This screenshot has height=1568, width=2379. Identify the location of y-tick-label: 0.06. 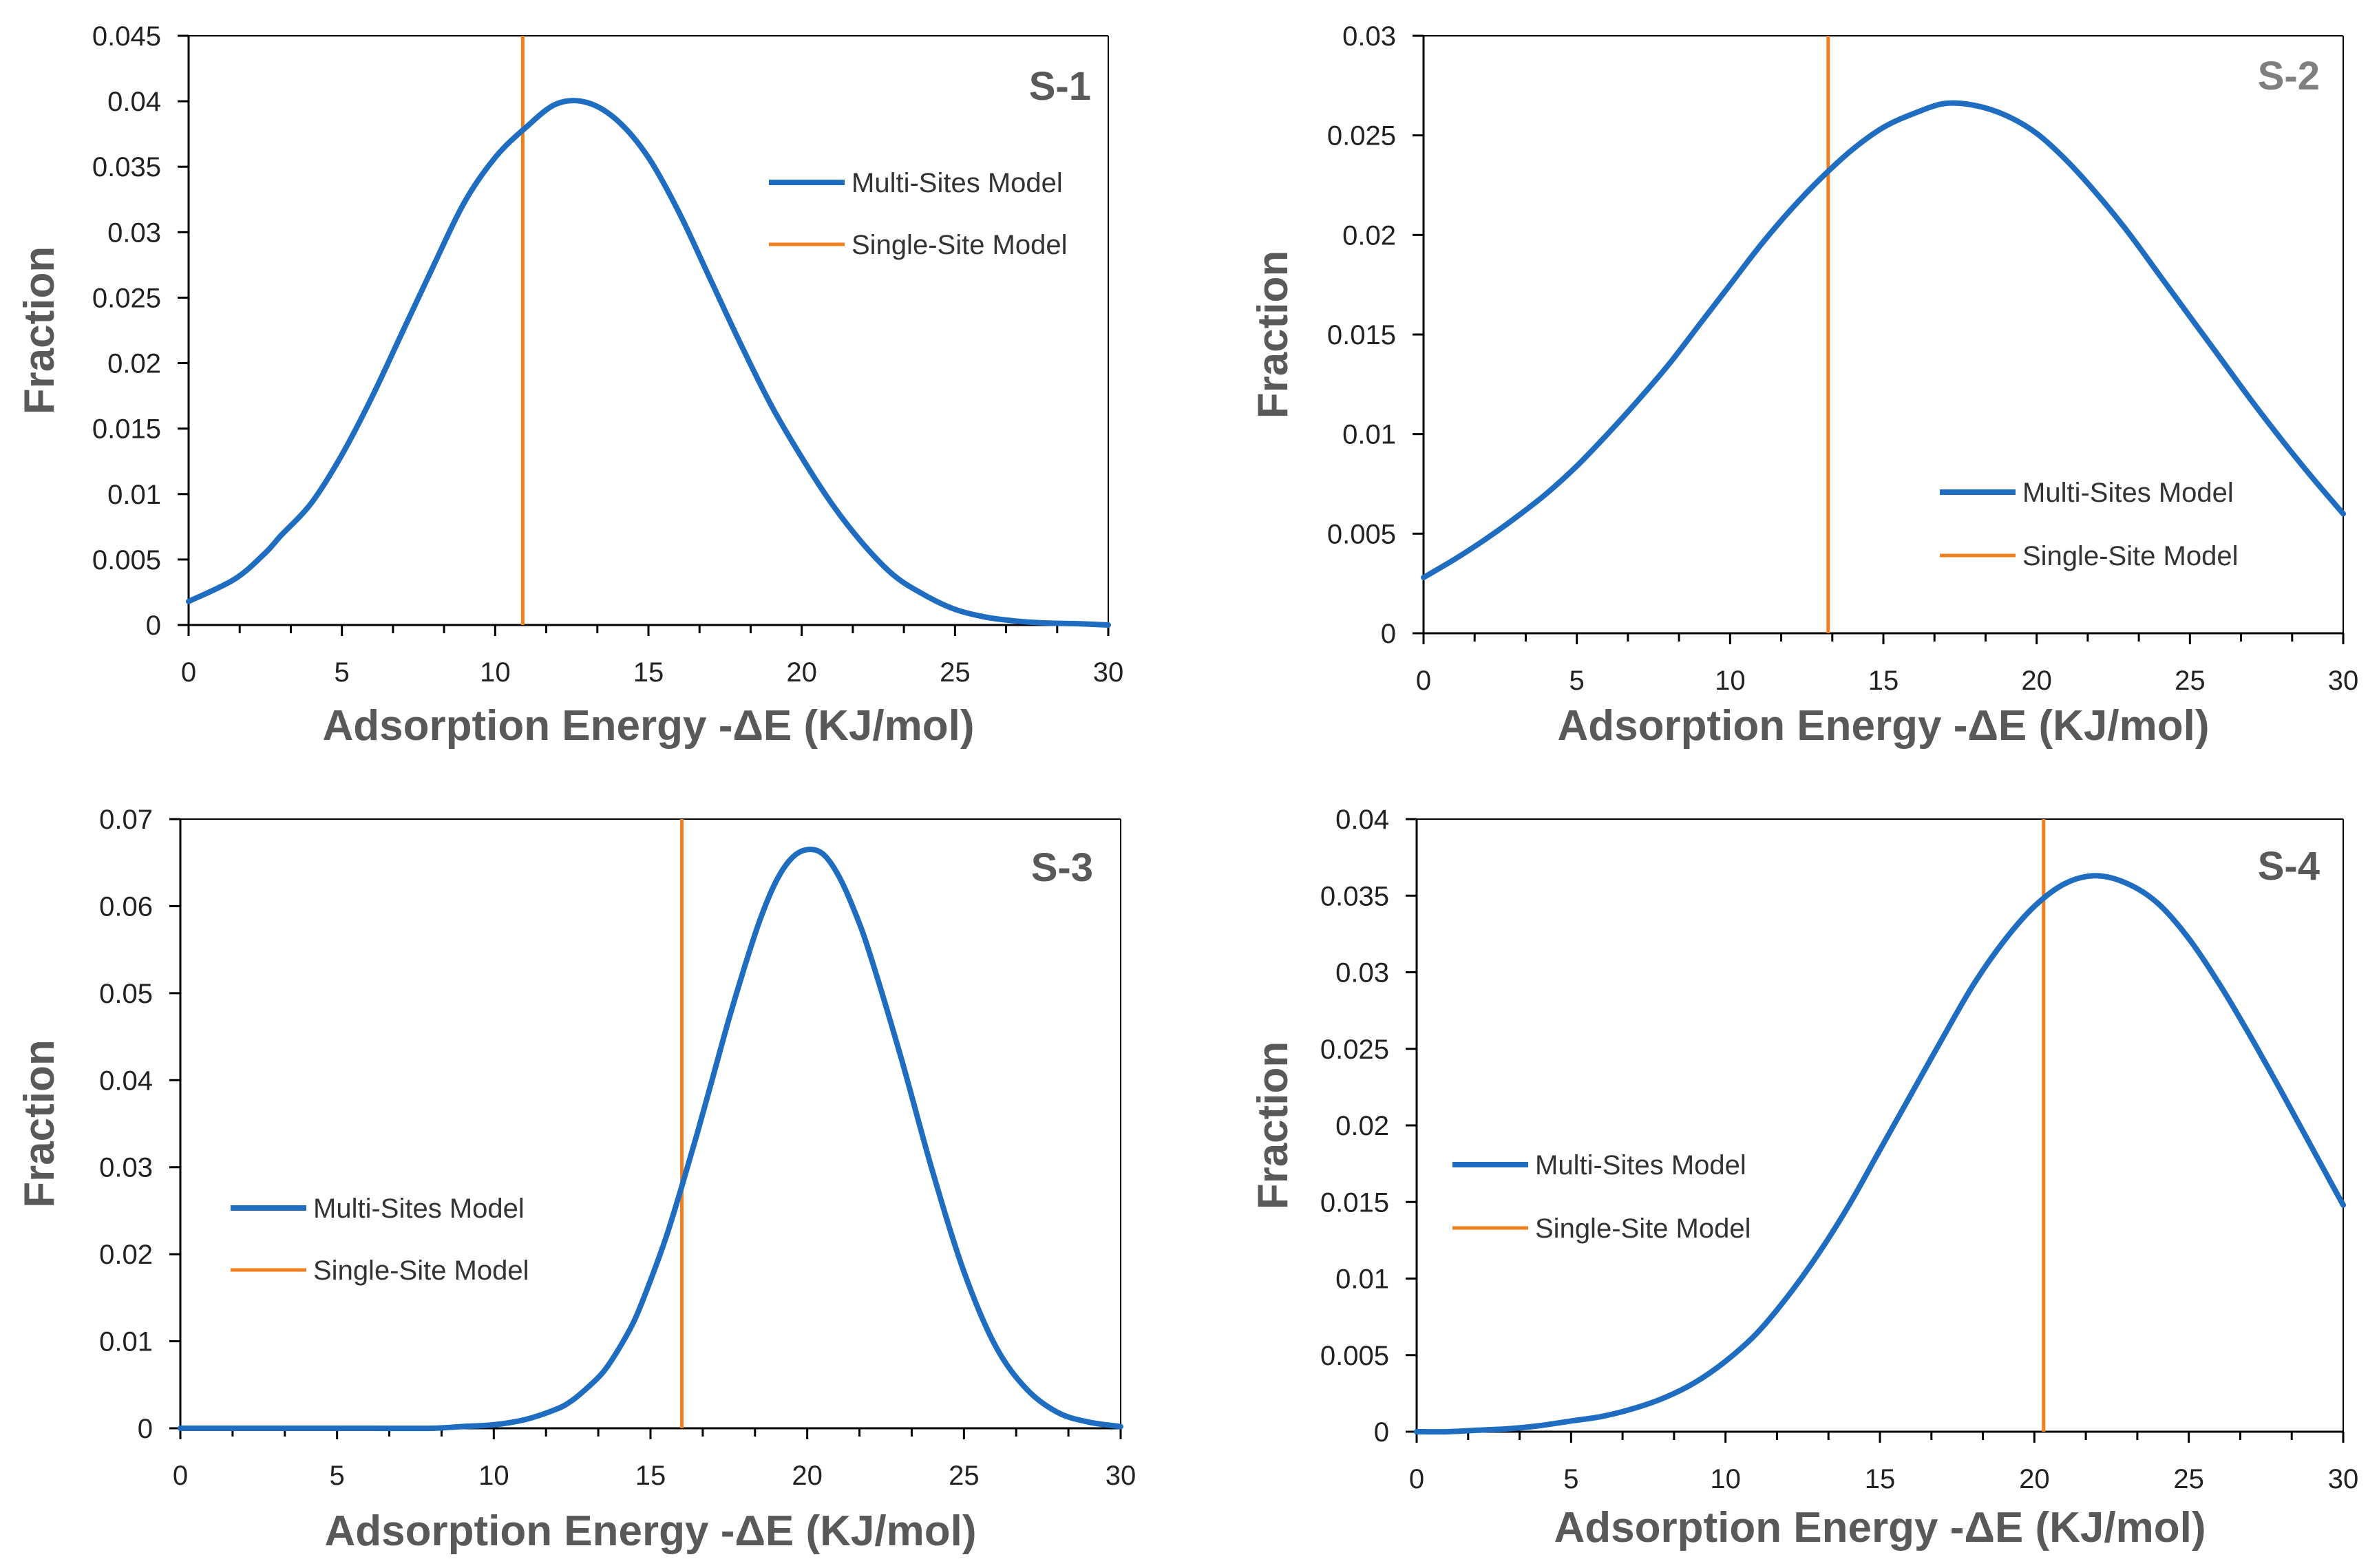
(126, 906).